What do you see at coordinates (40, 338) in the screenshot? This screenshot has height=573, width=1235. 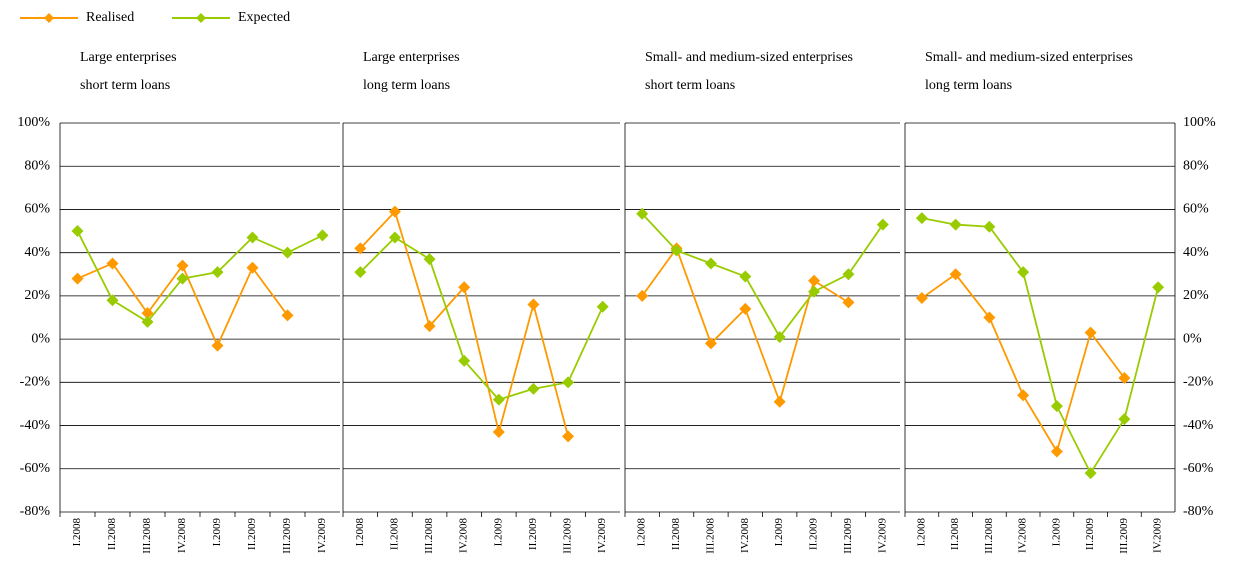 I see `y-tick-label: 0%` at bounding box center [40, 338].